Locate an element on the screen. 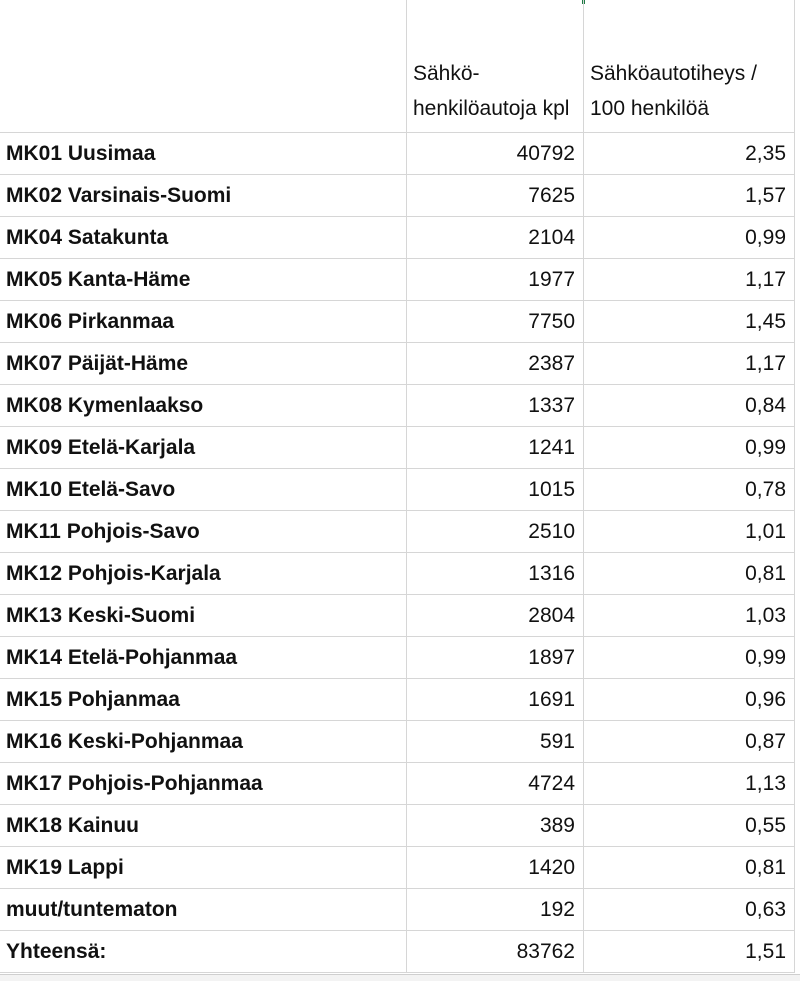 This screenshot has width=800, height=981. region-cell: MK09 Etelä-Karjala is located at coordinates (203, 447).